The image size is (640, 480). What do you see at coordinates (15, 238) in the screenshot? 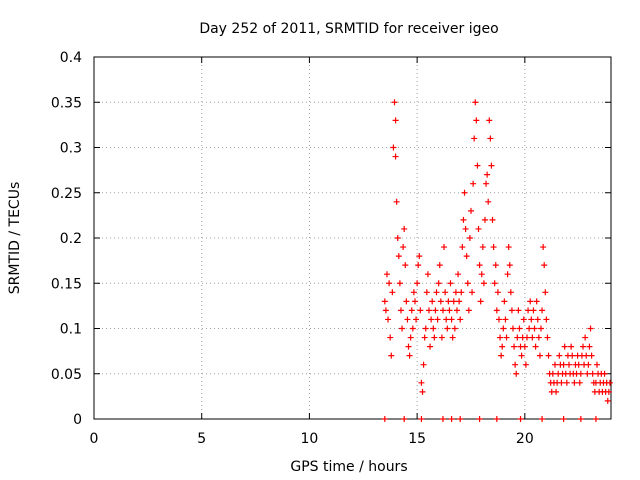
I see `y-axis-label: SRMTID / TECUs` at bounding box center [15, 238].